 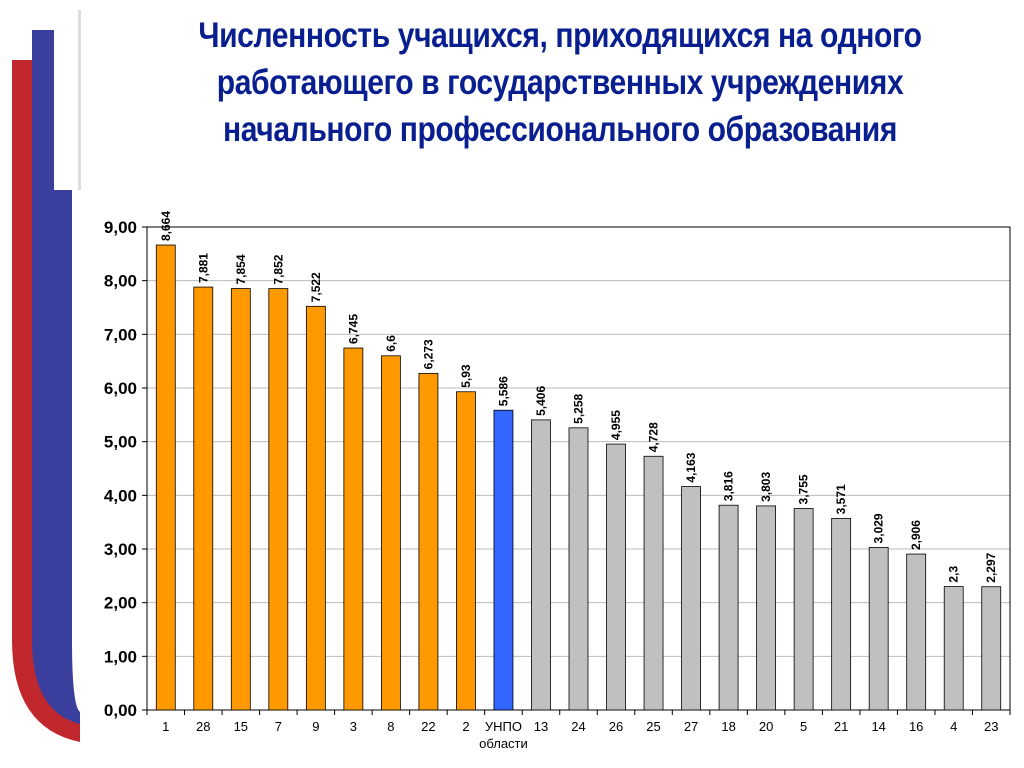 I want to click on x-tick-label: 9, so click(x=315, y=726).